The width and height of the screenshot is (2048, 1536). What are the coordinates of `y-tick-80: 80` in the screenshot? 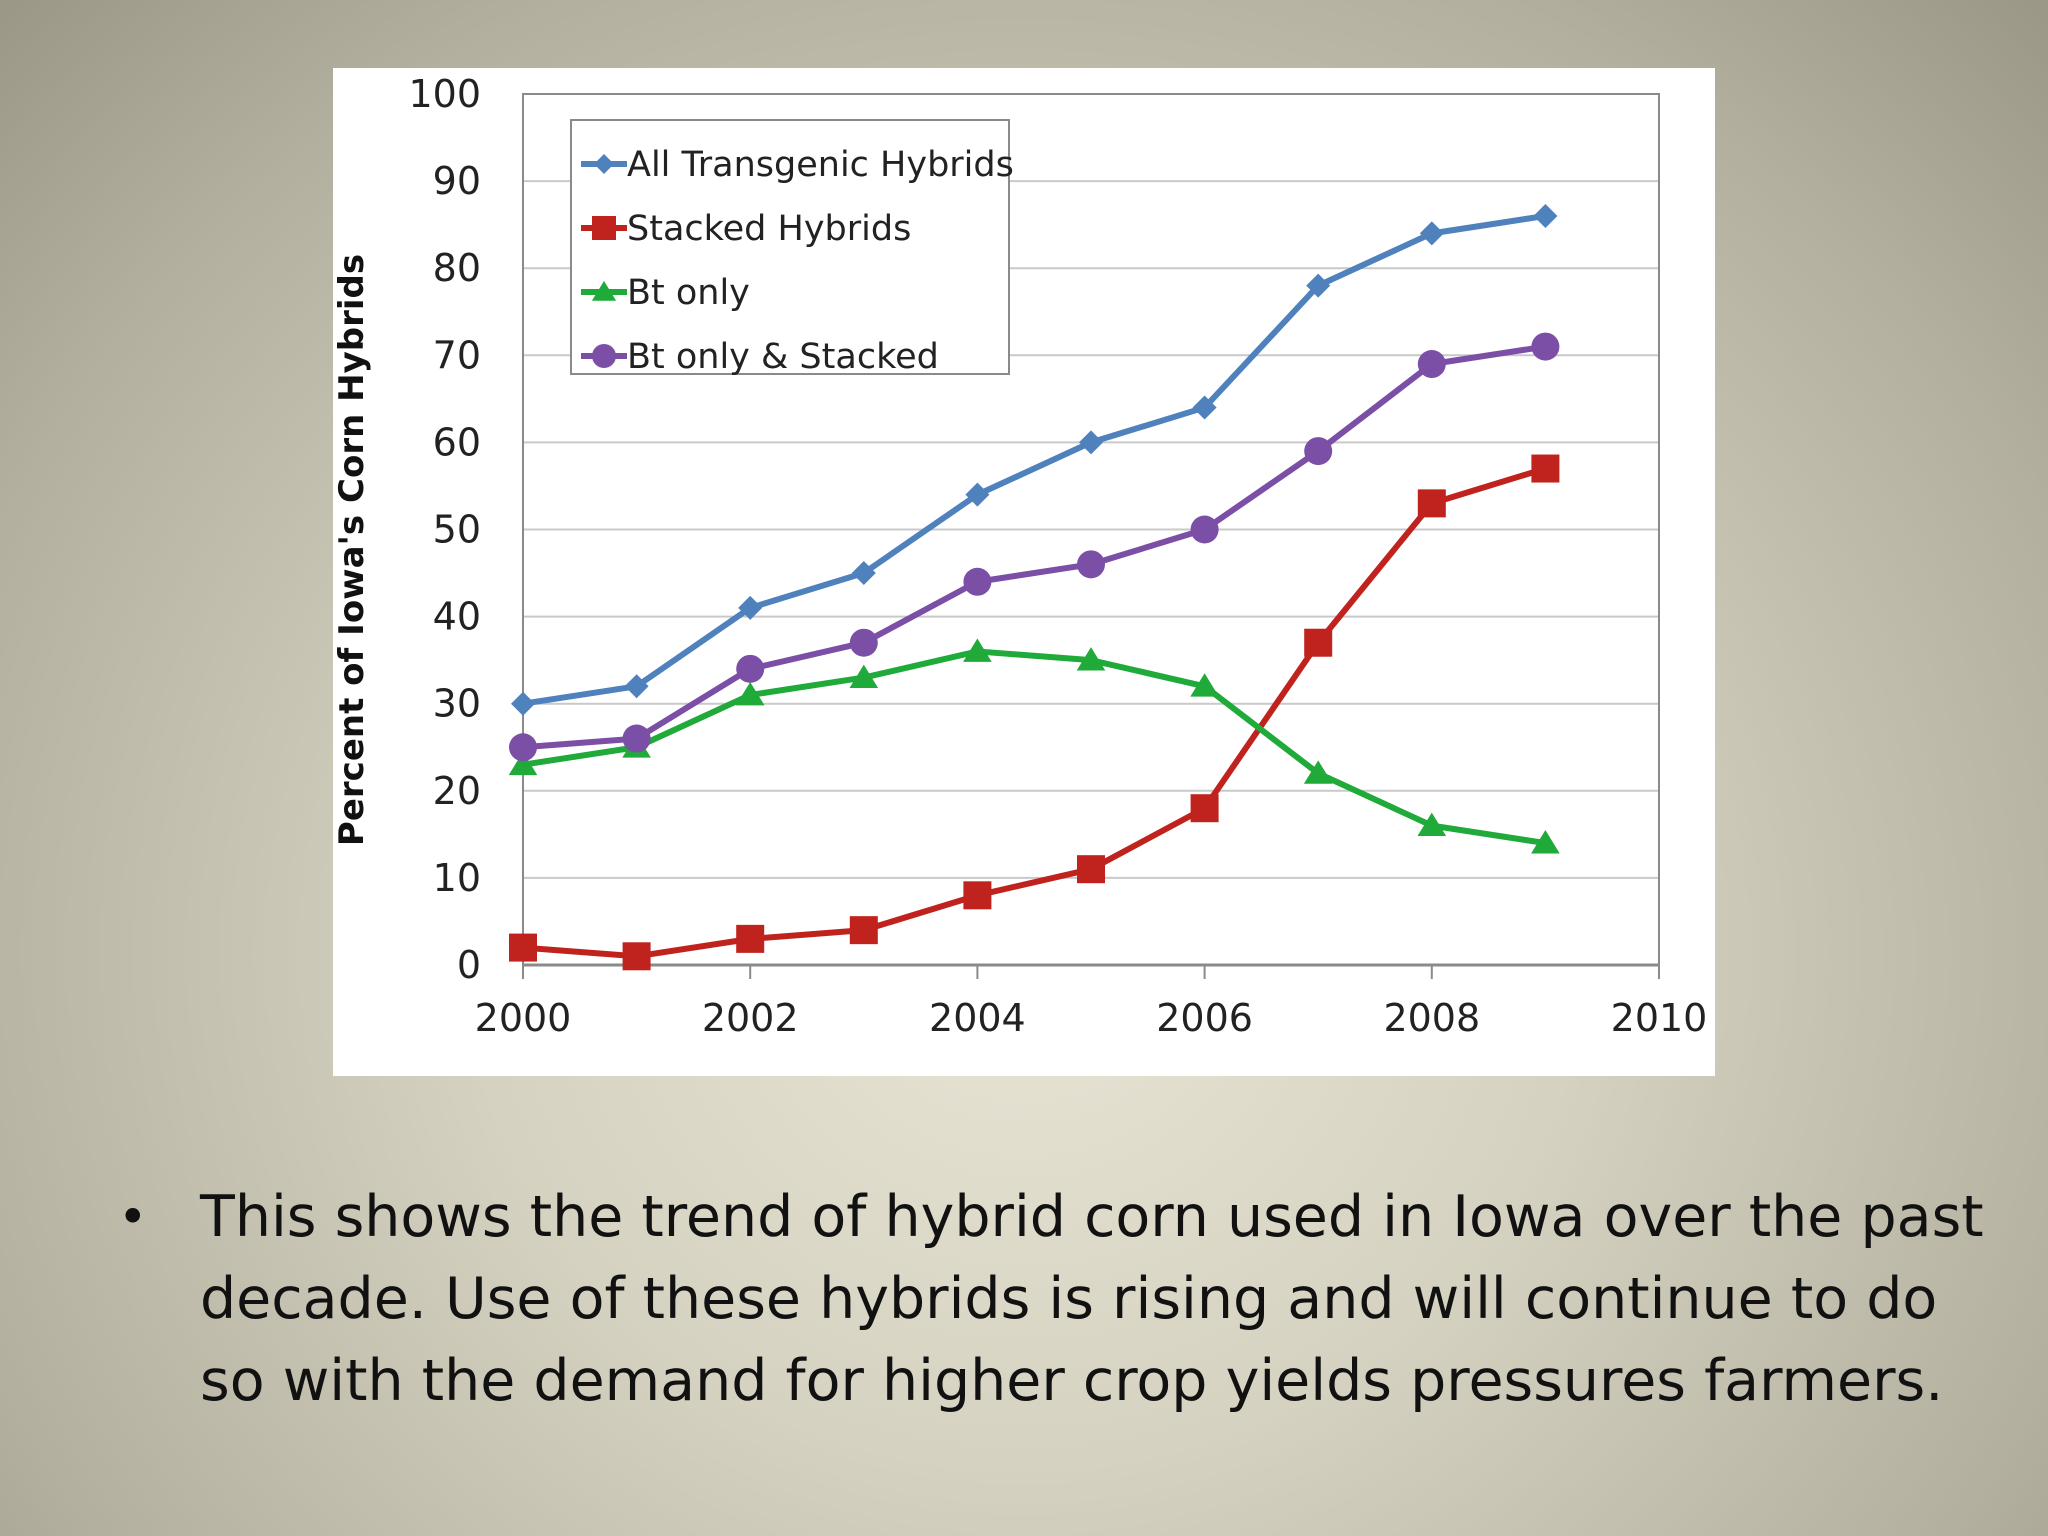 It's located at (457, 268).